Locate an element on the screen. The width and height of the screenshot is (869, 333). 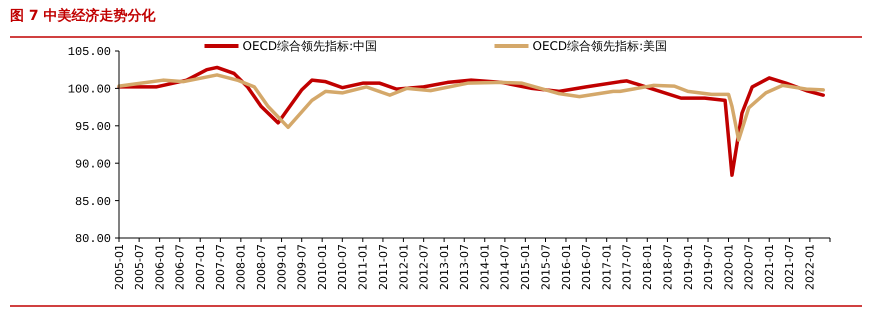
x-tick-label: 2008-07 is located at coordinates (261, 267).